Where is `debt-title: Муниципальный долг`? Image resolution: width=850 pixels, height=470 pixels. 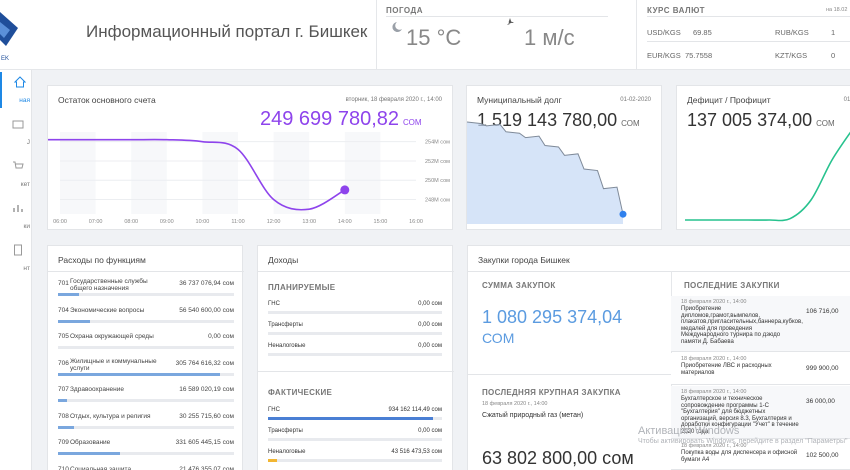
debt-title: Муниципальный долг is located at coordinates (519, 100).